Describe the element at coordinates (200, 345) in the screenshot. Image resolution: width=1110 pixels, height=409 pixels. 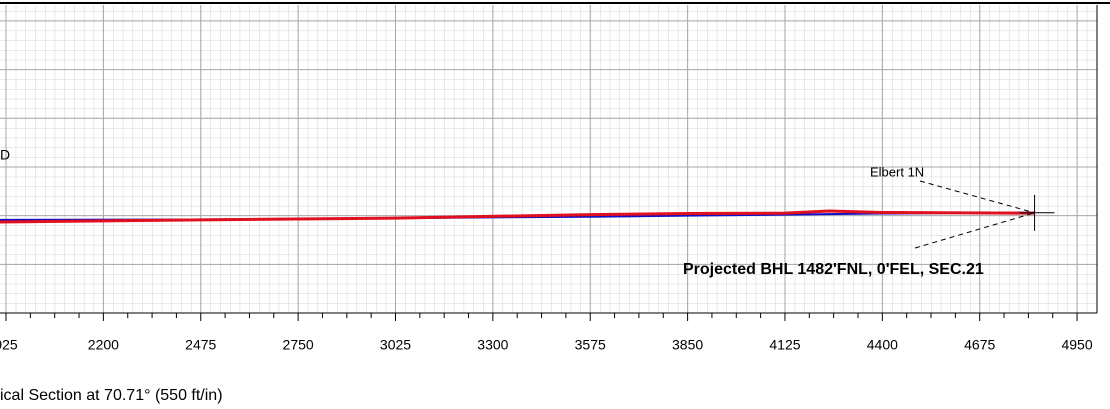
I see `x-tick-label: 2475` at that location.